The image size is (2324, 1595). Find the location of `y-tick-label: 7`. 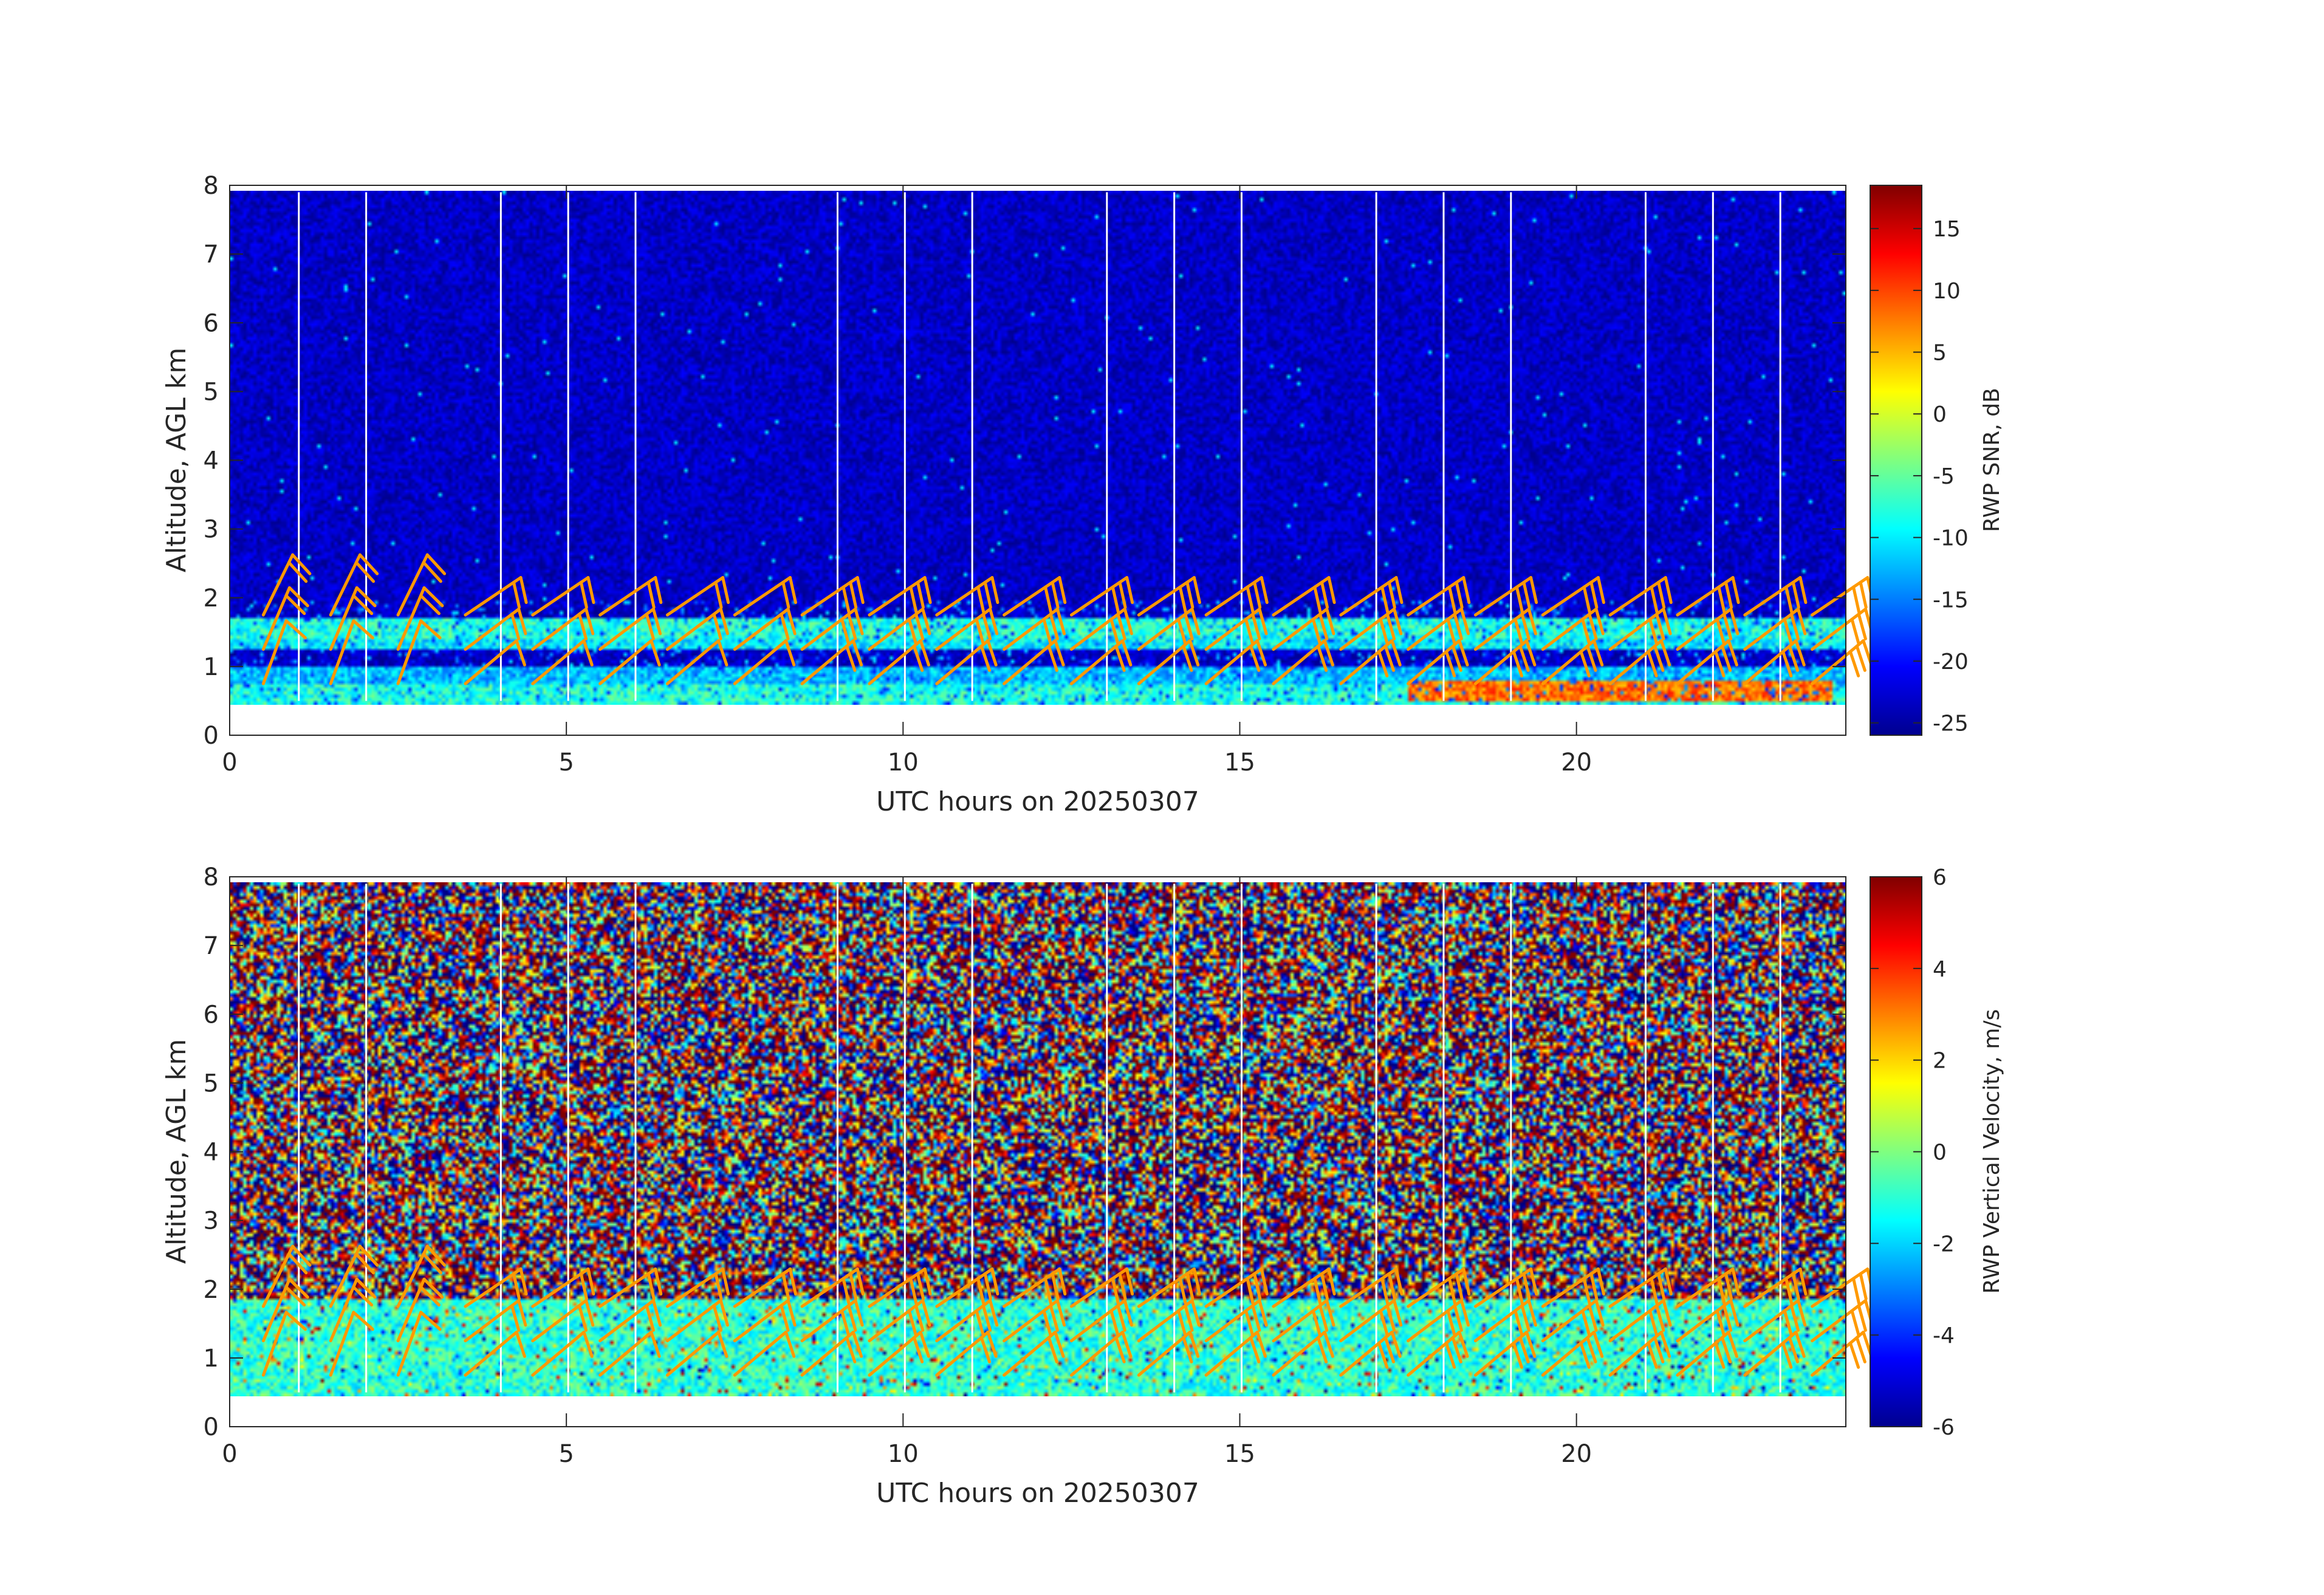

y-tick-label: 7 is located at coordinates (212, 946).